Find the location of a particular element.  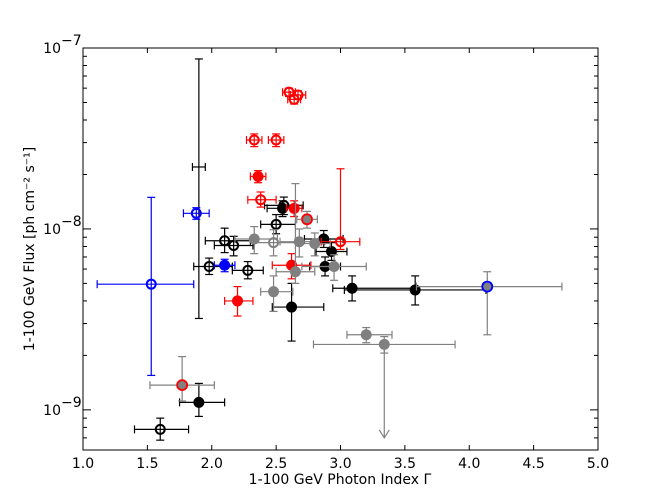

x-tick-label: 1.5 is located at coordinates (147, 464).